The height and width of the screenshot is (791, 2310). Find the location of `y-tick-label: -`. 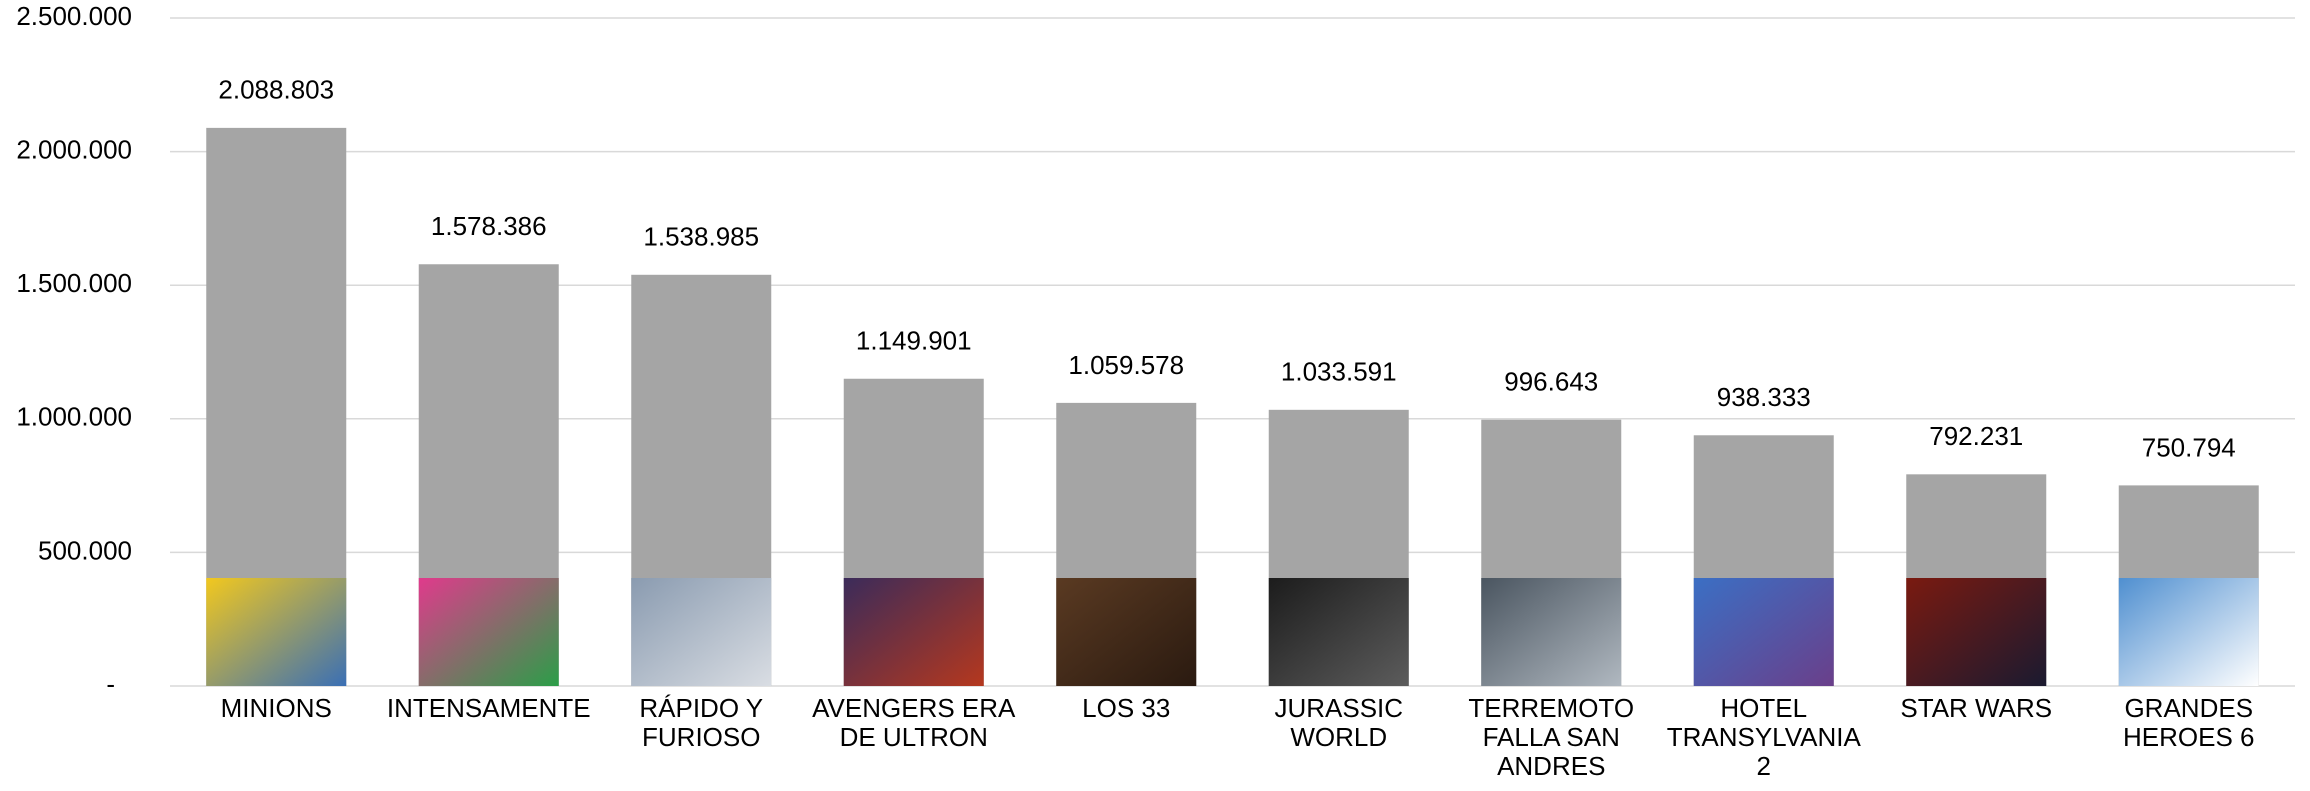

y-tick-label: - is located at coordinates (110, 684).